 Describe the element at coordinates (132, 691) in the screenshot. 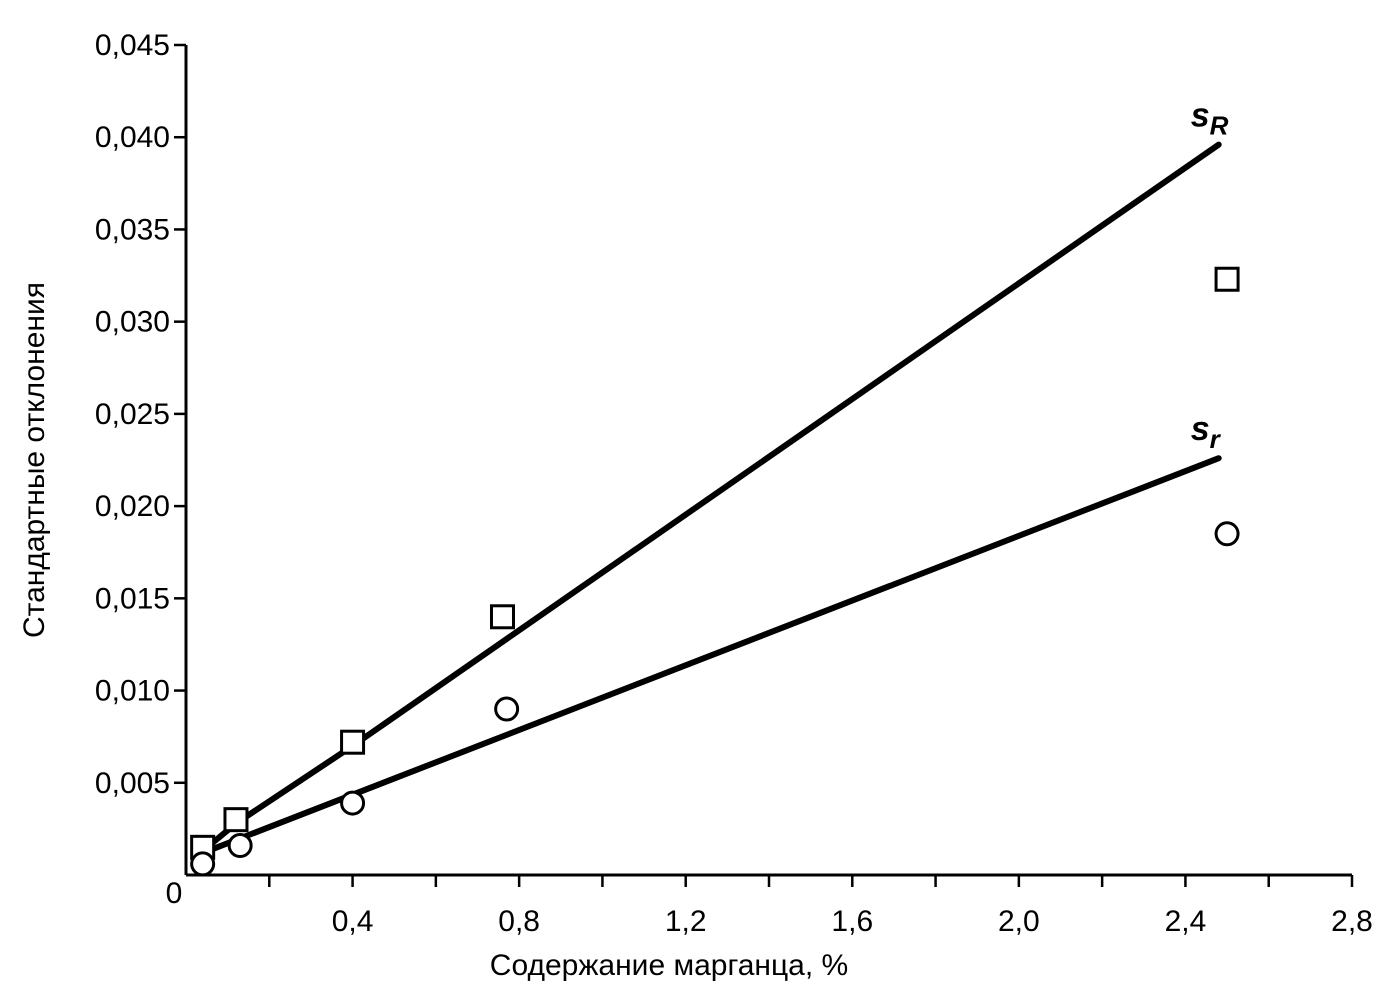

I see `y-tick-label-1: 0,010` at that location.